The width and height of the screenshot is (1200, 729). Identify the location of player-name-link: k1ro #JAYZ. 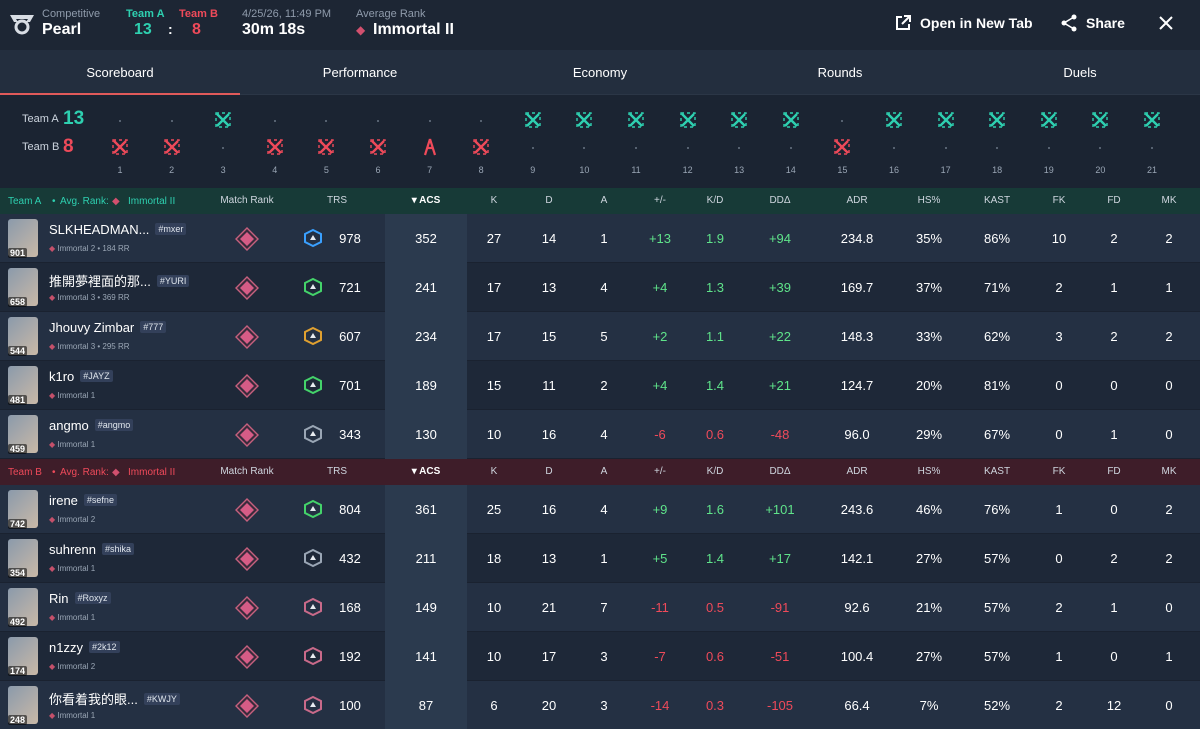
(81, 376).